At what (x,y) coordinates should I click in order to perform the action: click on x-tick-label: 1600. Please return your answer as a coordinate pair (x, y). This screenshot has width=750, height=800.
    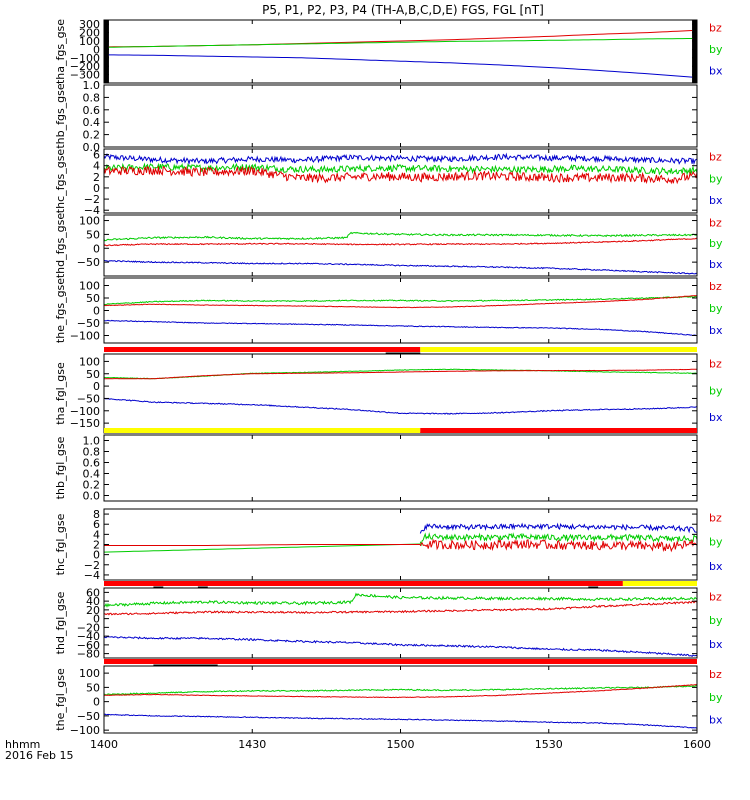
    Looking at the image, I should click on (697, 744).